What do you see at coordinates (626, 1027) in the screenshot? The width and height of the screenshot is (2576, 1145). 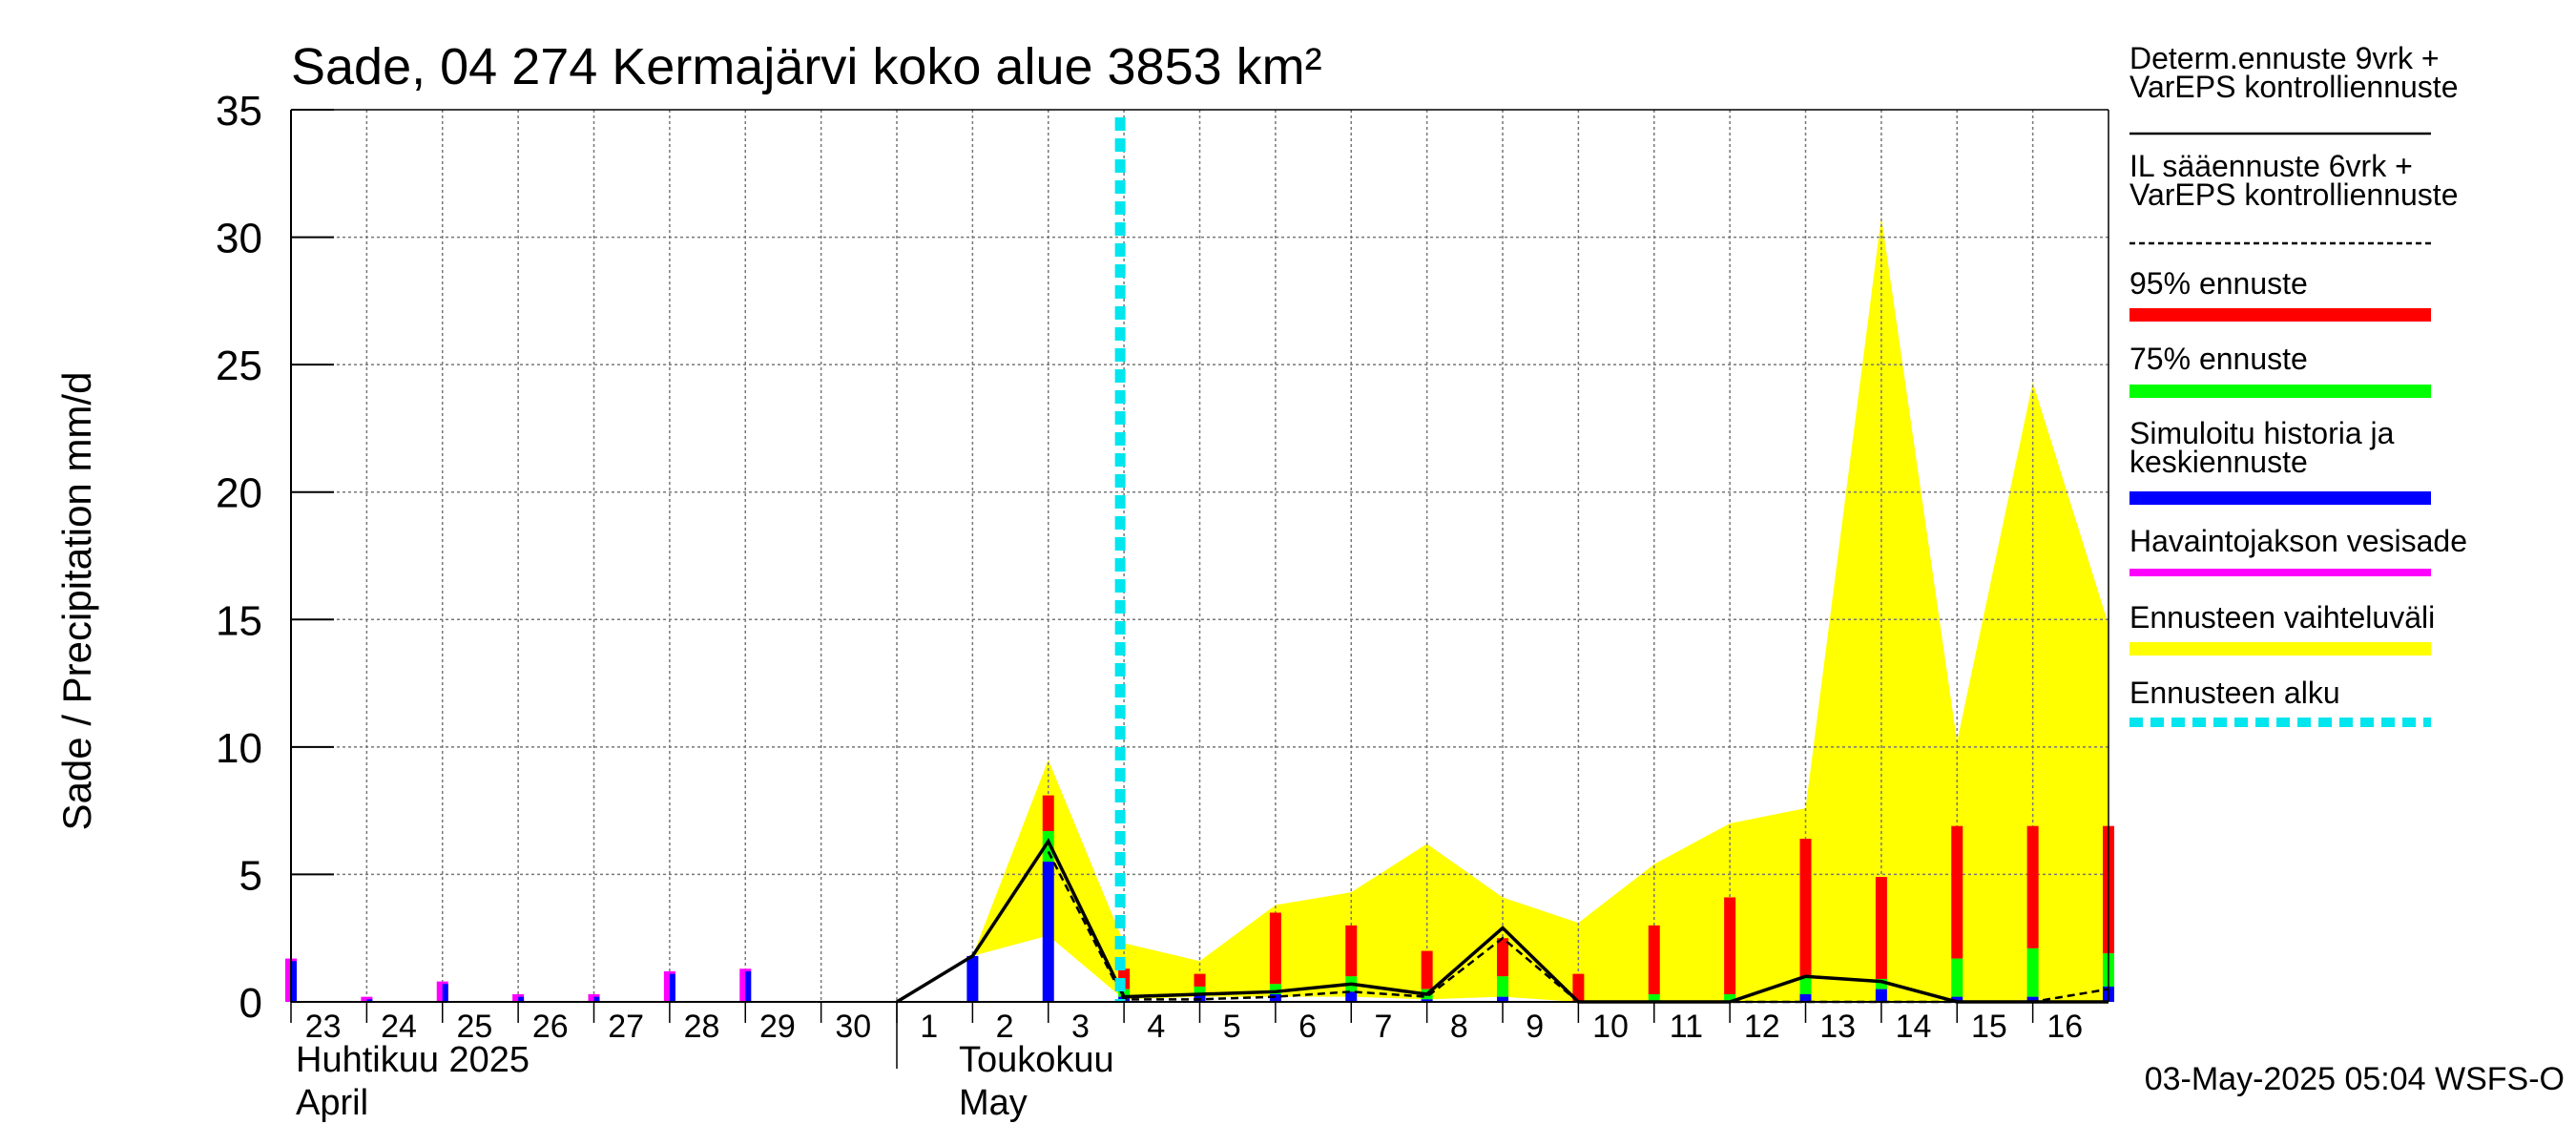 I see `x-tick-label: 27` at bounding box center [626, 1027].